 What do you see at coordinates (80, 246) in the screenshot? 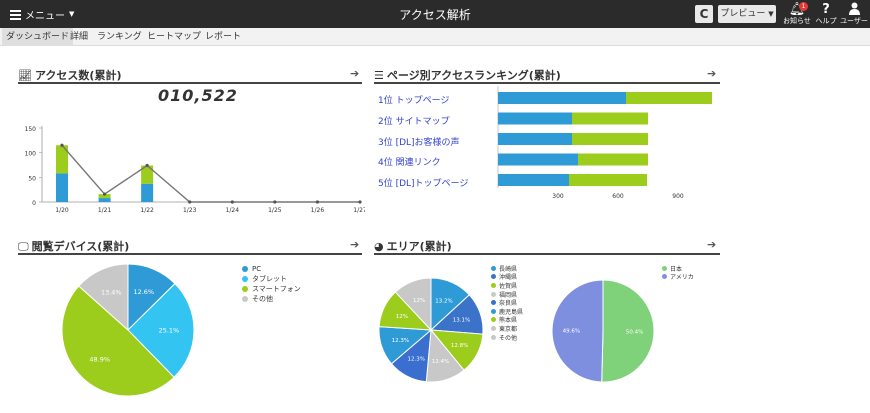
I see `device-title-text: 閲覧デバイス(累計)` at bounding box center [80, 246].